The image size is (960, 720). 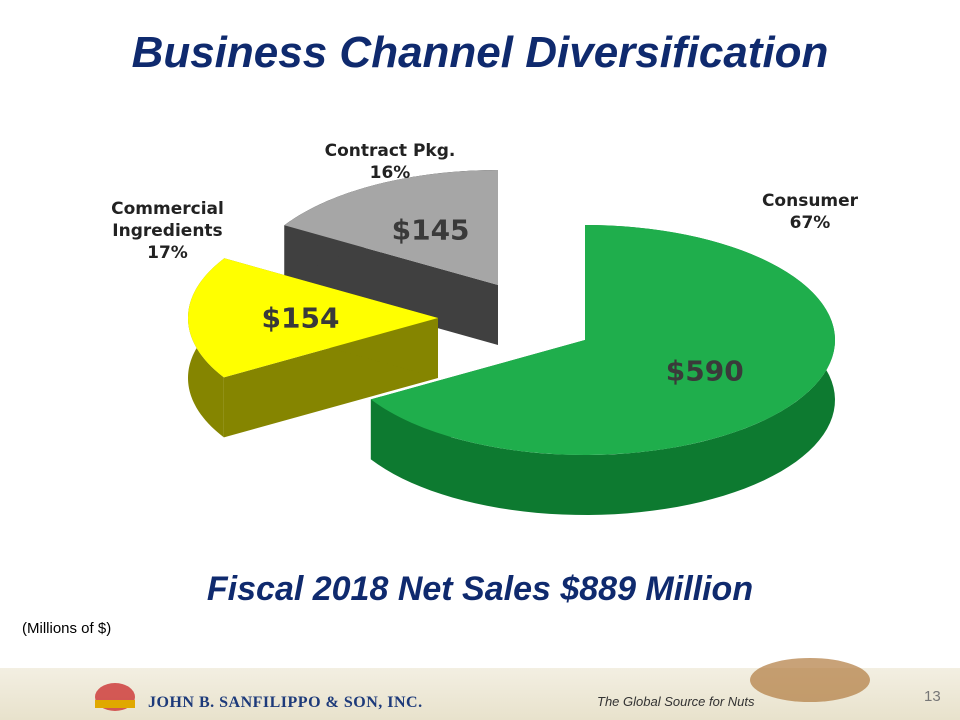 What do you see at coordinates (480, 52) in the screenshot?
I see `title: Business Channel Diversification` at bounding box center [480, 52].